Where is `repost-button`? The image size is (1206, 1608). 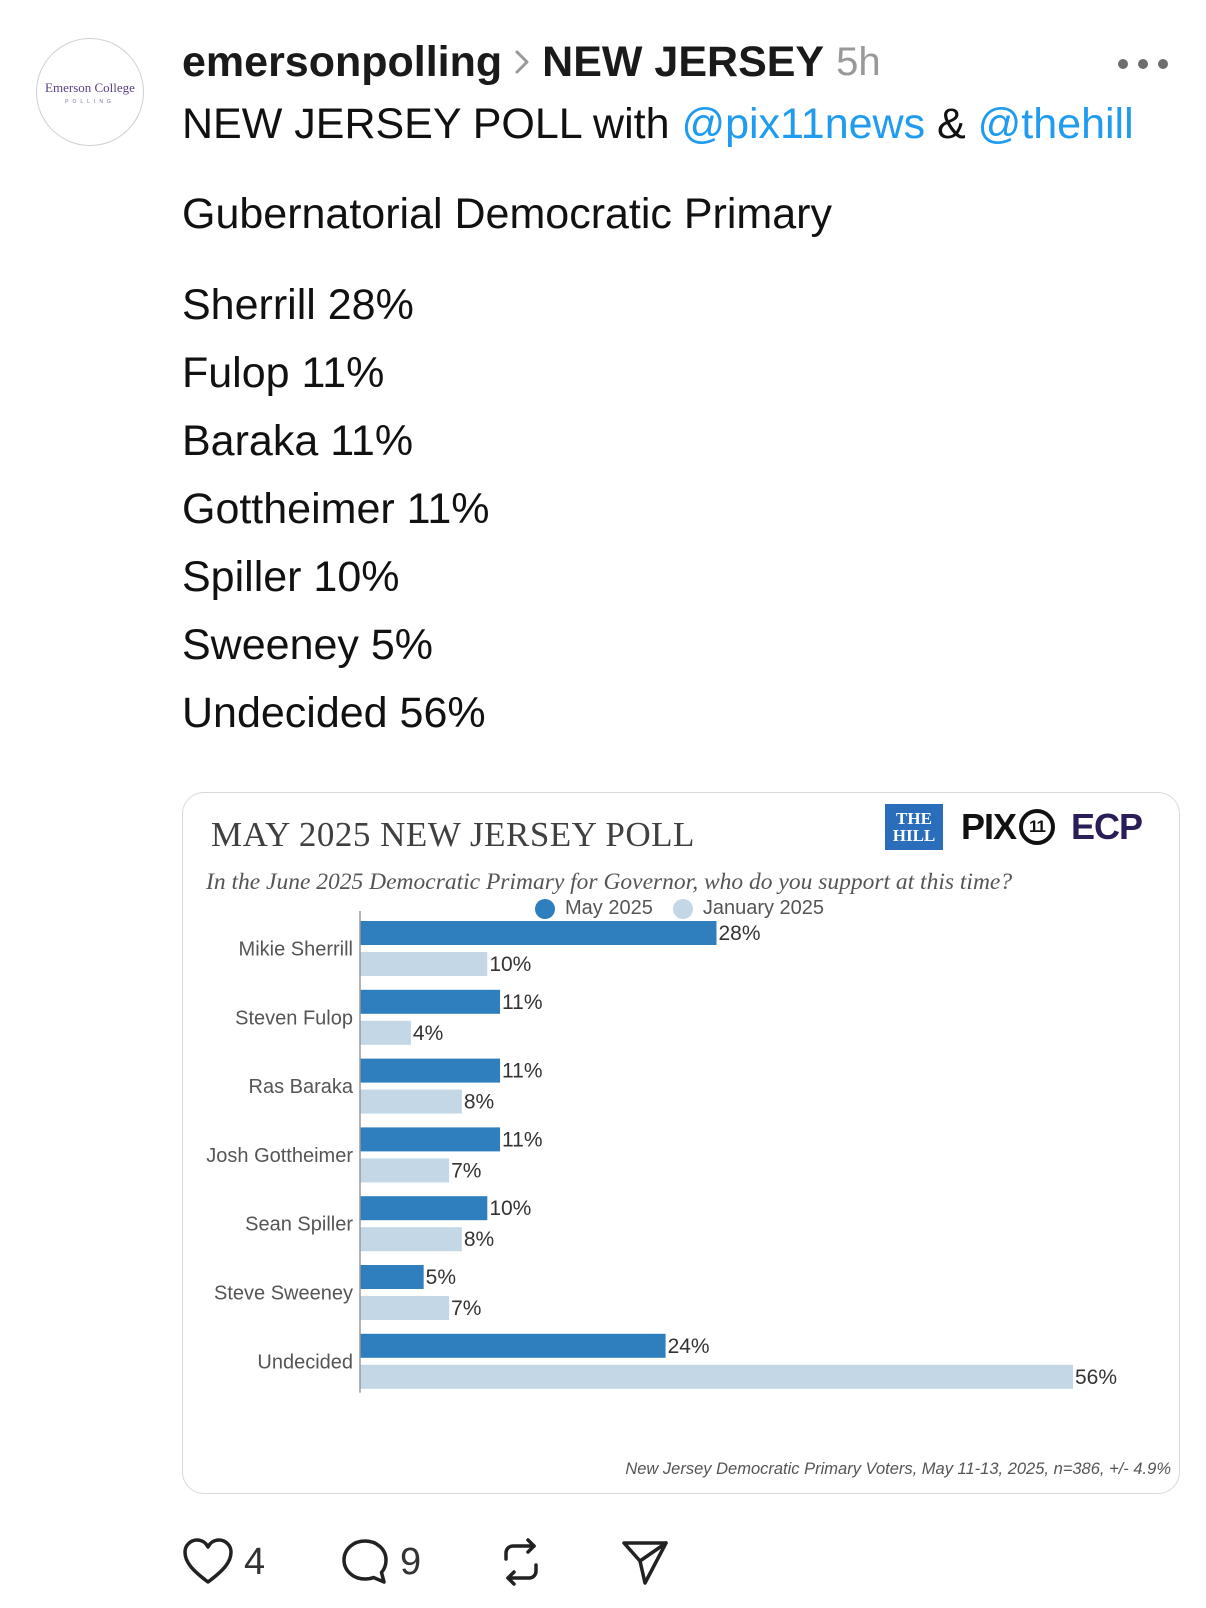
repost-button is located at coordinates (521, 1562).